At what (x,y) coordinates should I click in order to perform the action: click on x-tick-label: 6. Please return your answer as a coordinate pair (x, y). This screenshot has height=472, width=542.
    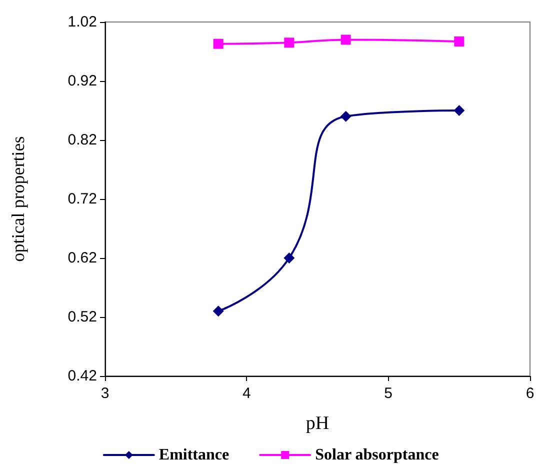
    Looking at the image, I should click on (530, 393).